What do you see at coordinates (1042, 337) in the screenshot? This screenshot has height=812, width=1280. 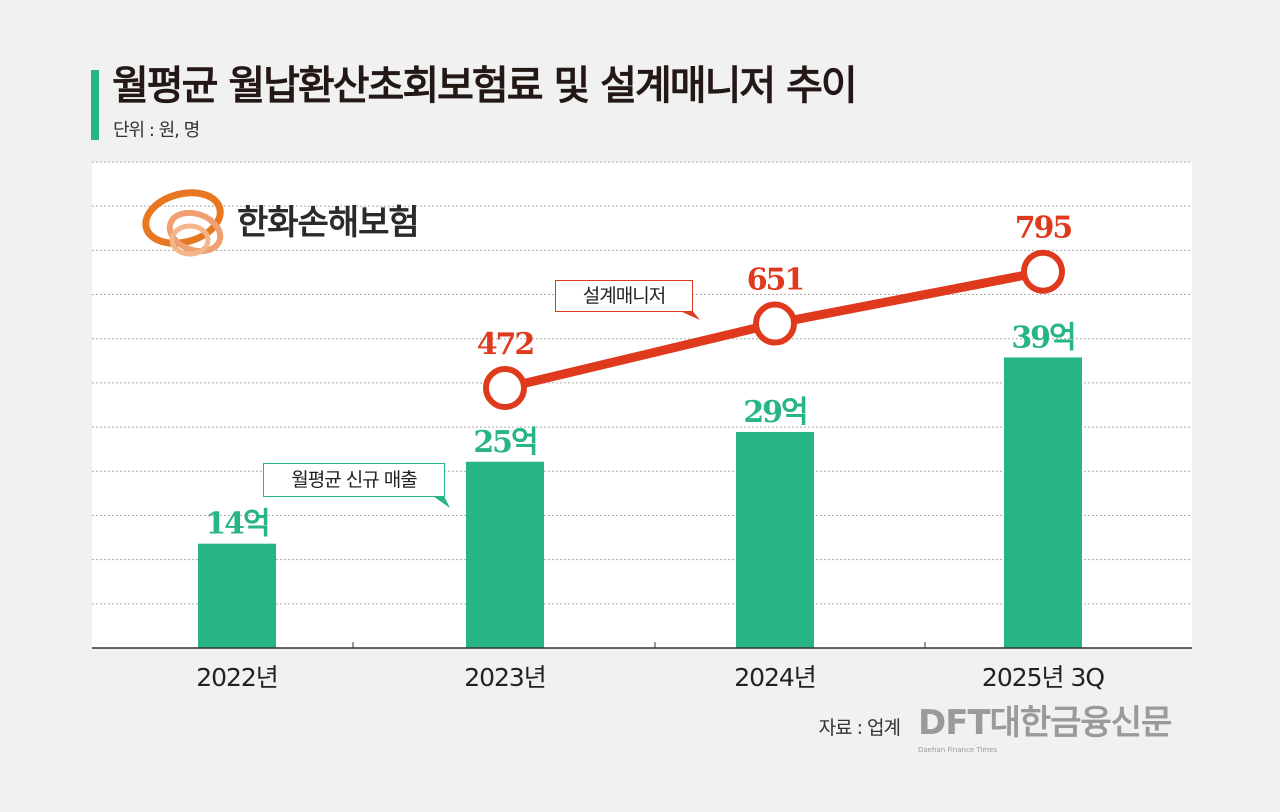 I see `bar-value-label: 39억` at bounding box center [1042, 337].